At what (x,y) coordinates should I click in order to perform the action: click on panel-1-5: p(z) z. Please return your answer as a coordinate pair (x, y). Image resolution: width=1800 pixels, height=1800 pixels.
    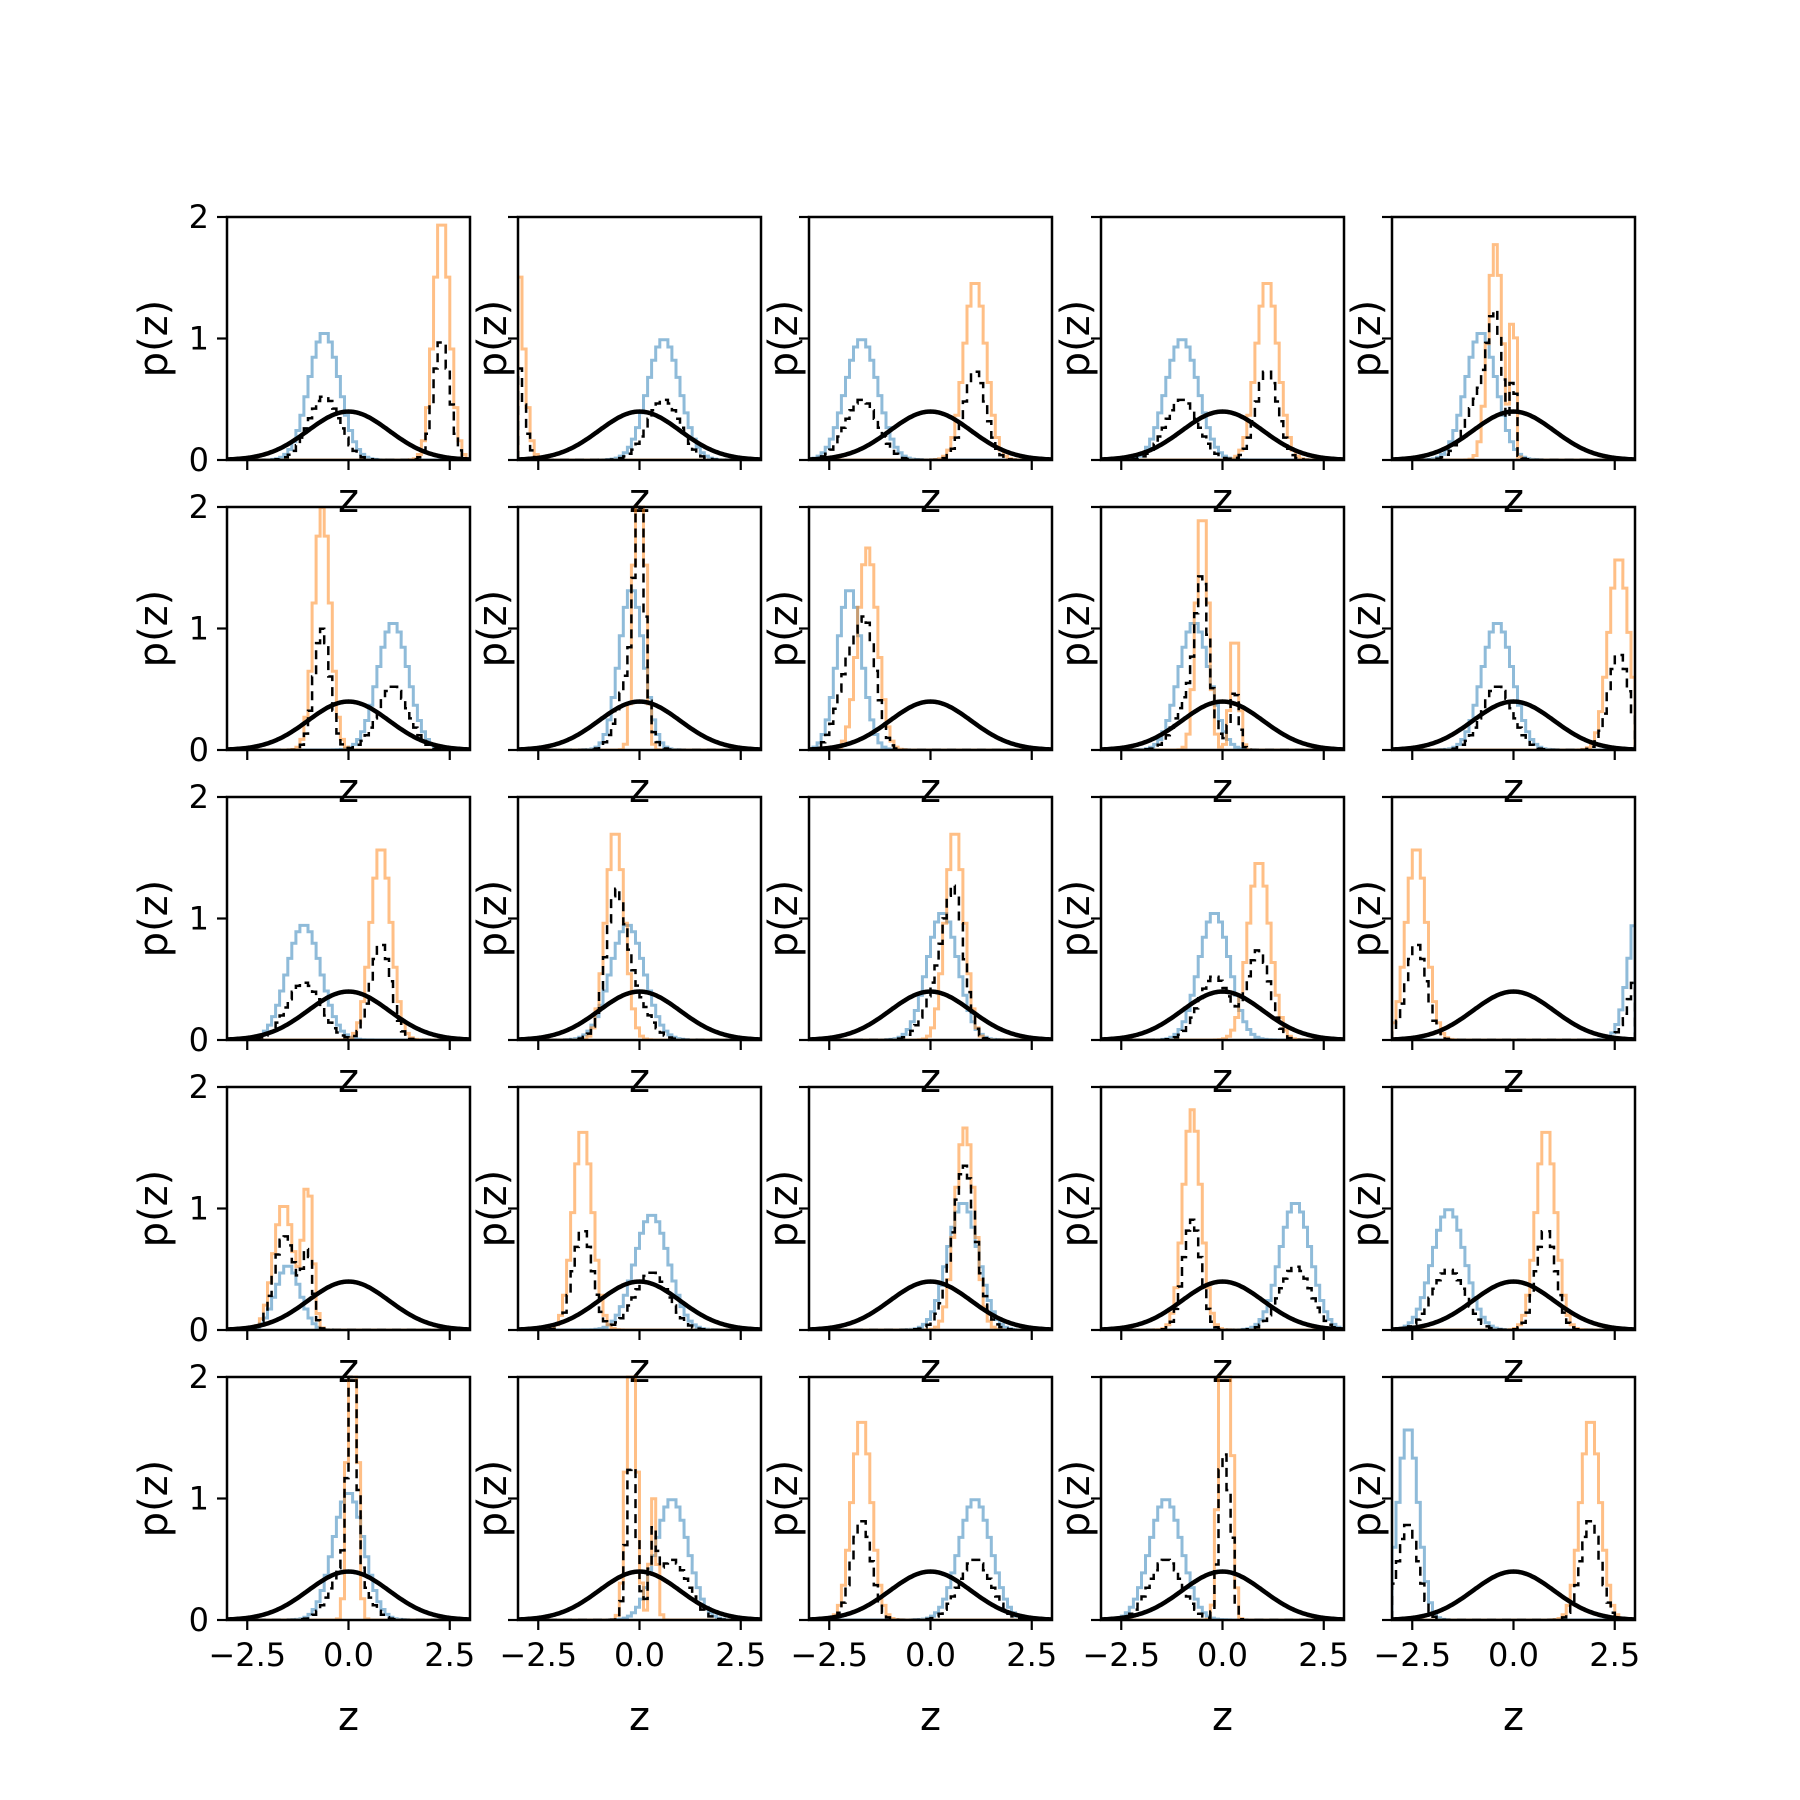
    Looking at the image, I should click on (1490, 368).